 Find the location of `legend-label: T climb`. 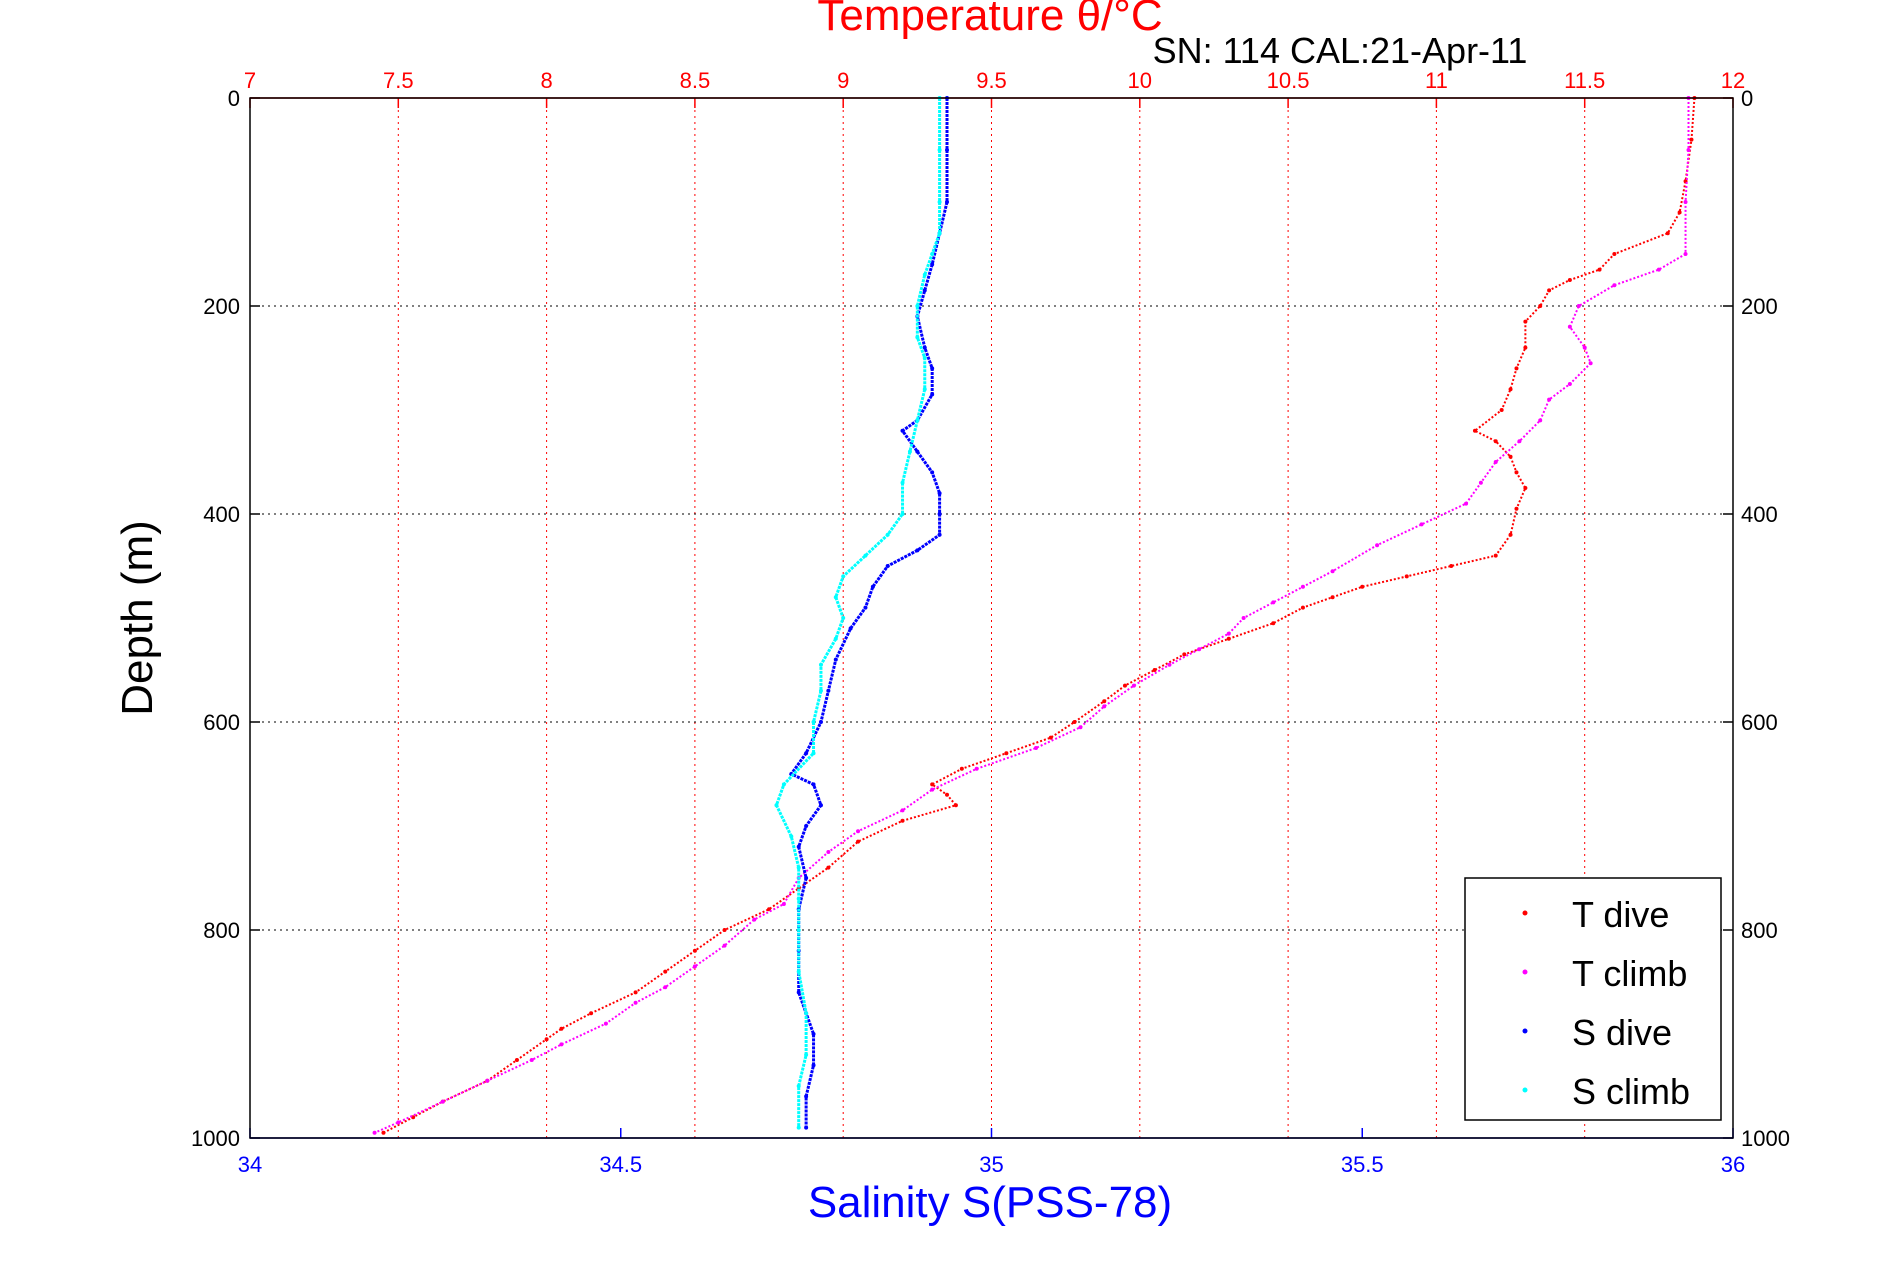

legend-label: T climb is located at coordinates (1629, 973).